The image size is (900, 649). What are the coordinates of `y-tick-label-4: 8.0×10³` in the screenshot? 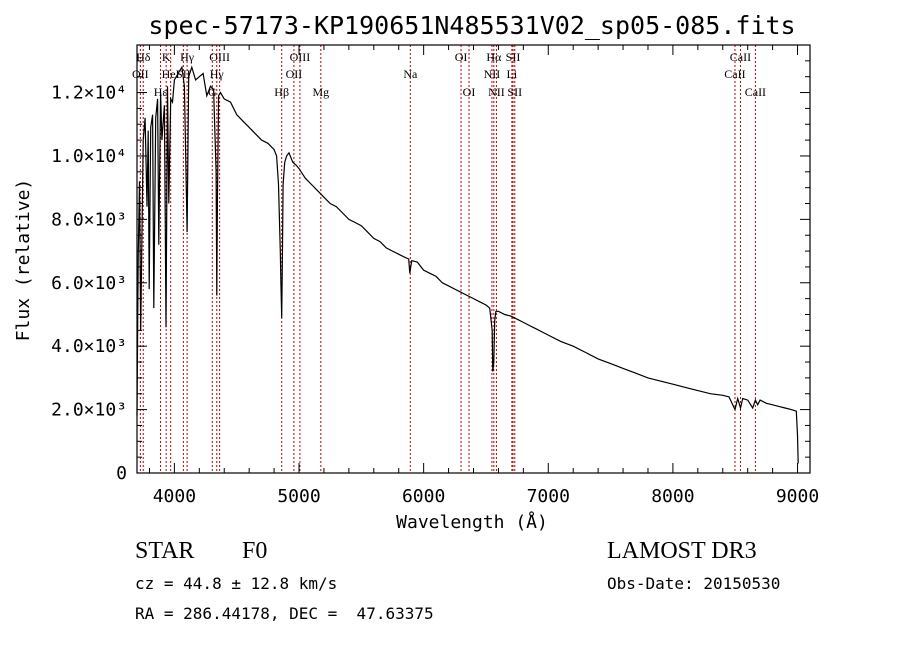 It's located at (89, 219).